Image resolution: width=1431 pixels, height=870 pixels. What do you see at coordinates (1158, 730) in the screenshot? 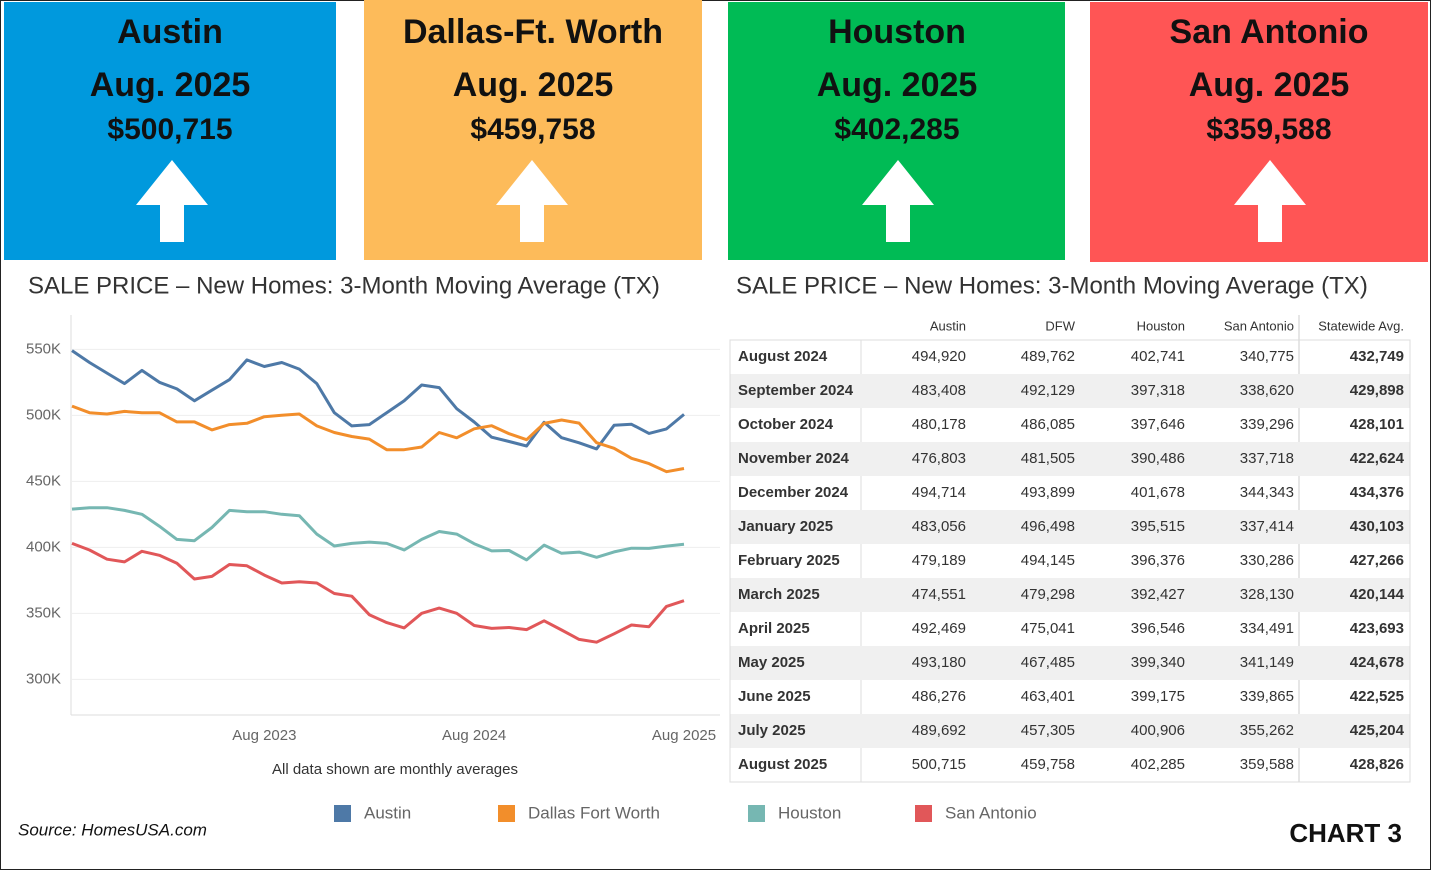
I see `table-cell: 400,906` at bounding box center [1158, 730].